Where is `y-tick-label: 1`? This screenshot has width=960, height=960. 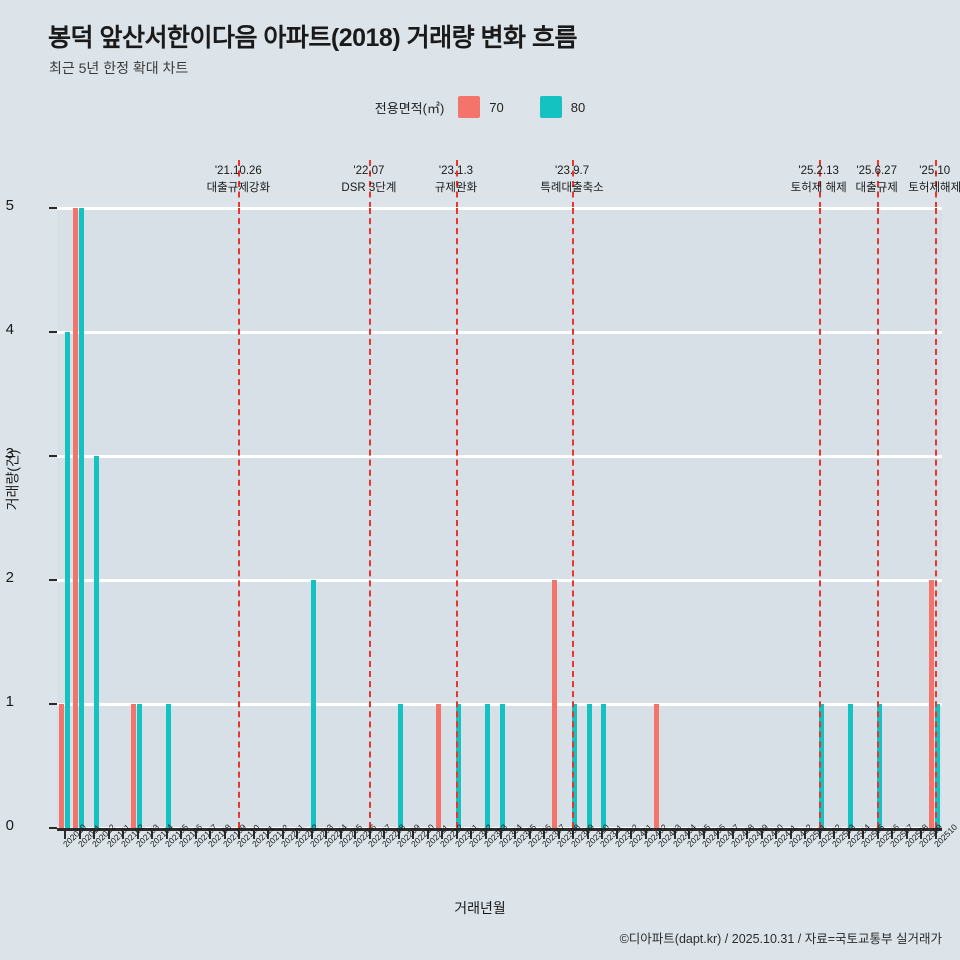
y-tick-label: 1 is located at coordinates (9, 701).